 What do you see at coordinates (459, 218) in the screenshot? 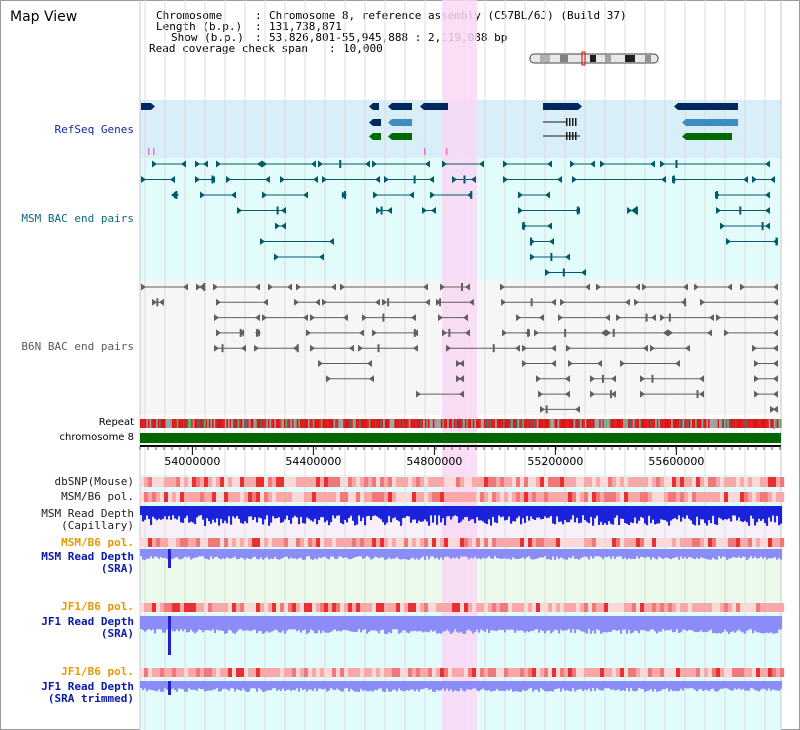
I see `msm-bac-track` at bounding box center [459, 218].